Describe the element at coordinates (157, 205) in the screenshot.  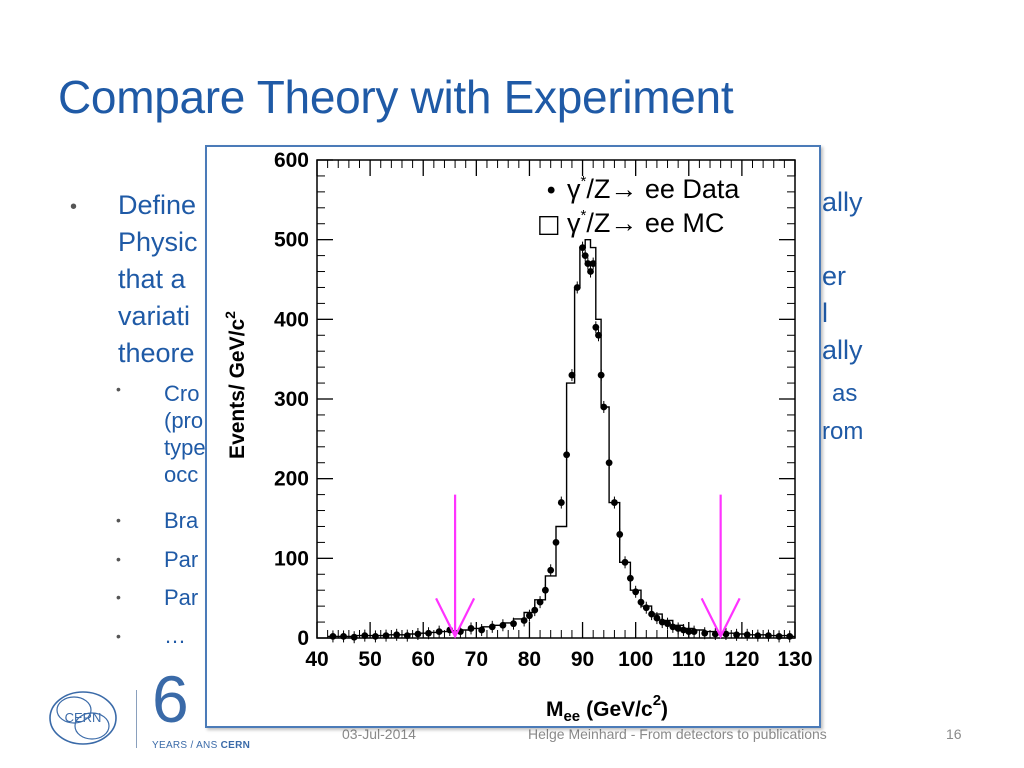
I see `bullet-text-line-1: Define` at that location.